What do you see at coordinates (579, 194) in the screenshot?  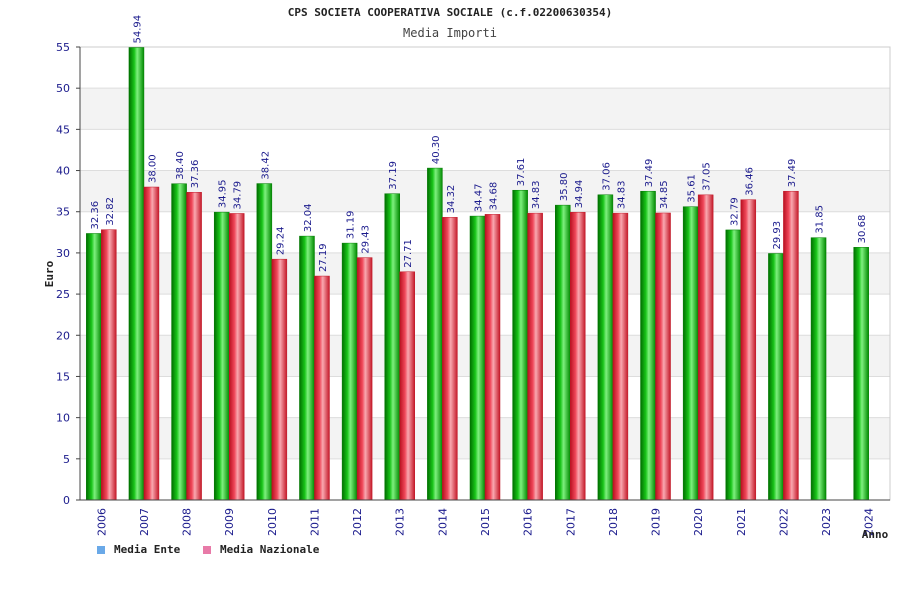 I see `value-label: 34.94` at bounding box center [579, 194].